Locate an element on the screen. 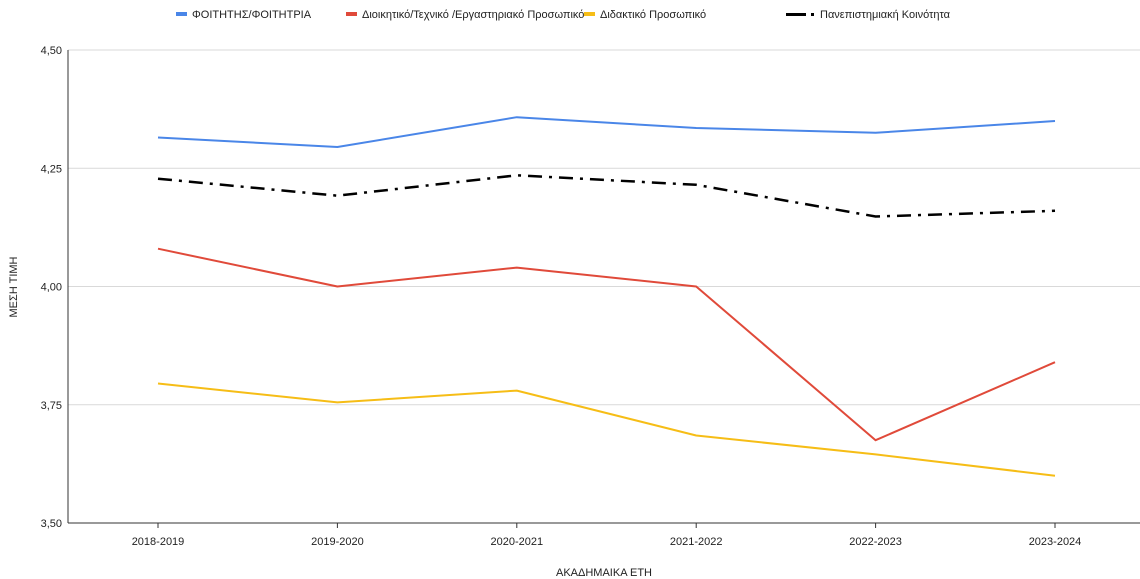 The width and height of the screenshot is (1140, 579). y-tick-label: 4,50 is located at coordinates (51, 51).